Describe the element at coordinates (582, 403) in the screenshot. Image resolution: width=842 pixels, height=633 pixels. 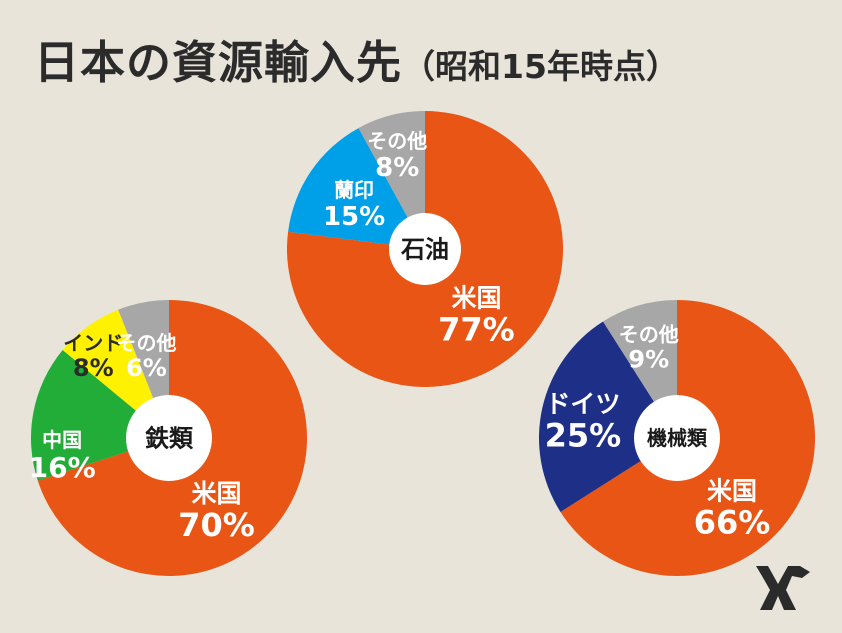
I see `slice-label-machinery-1: ドイツ` at that location.